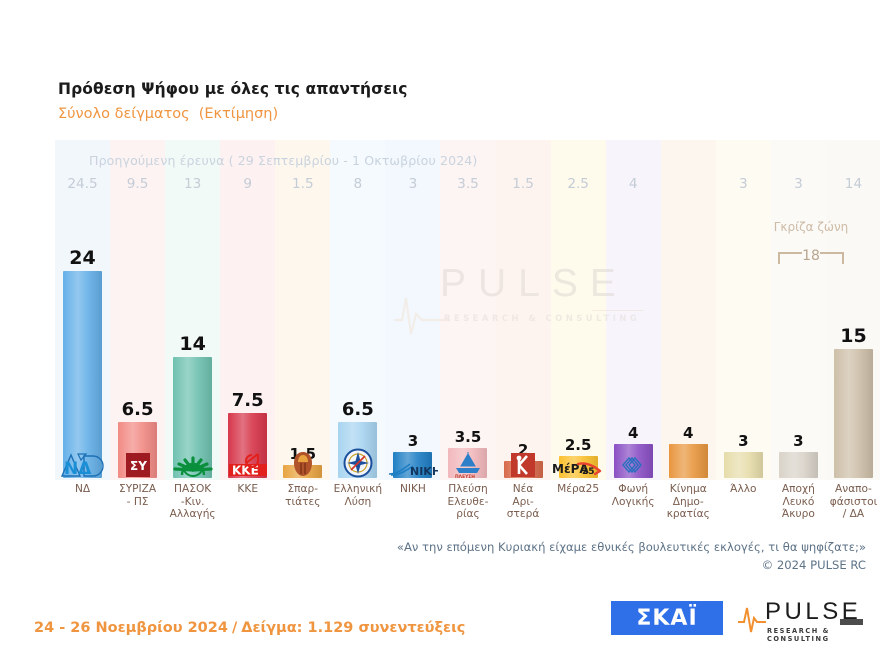  I want to click on pulse-wave-icon, so click(752, 620).